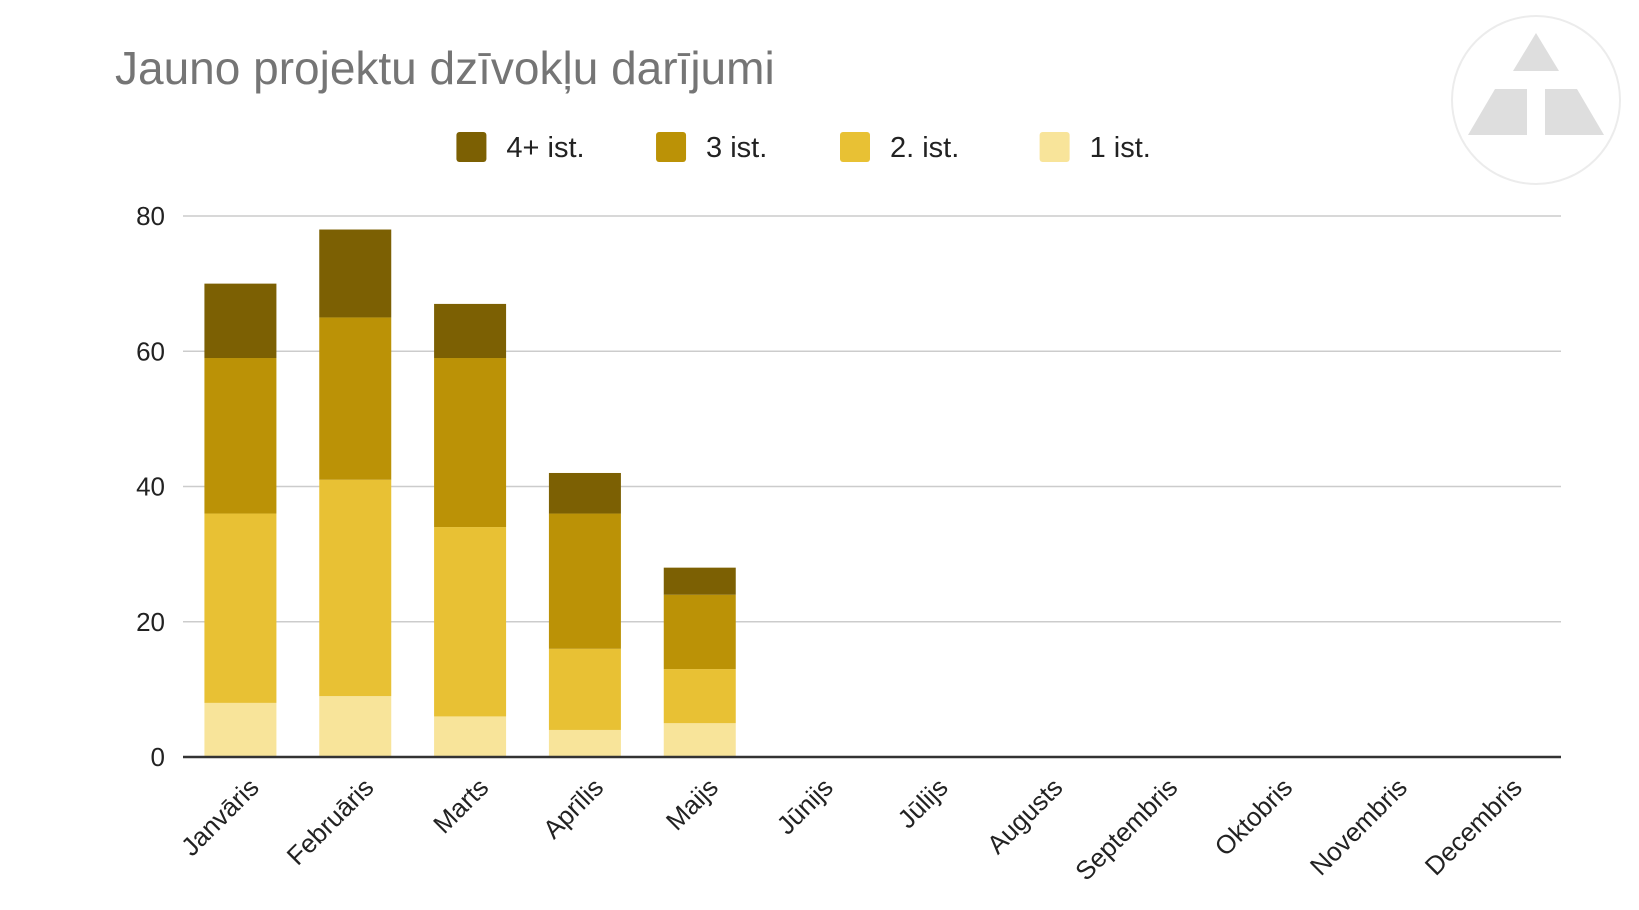 The image size is (1639, 910). I want to click on x-tick-label: Februāris, so click(330, 821).